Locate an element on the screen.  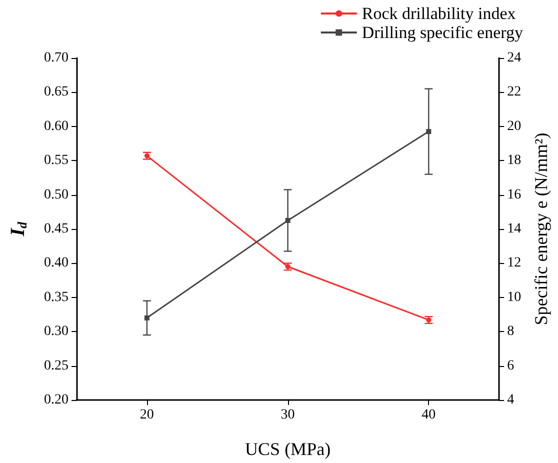
y2-tick-label: 8 is located at coordinates (510, 332).